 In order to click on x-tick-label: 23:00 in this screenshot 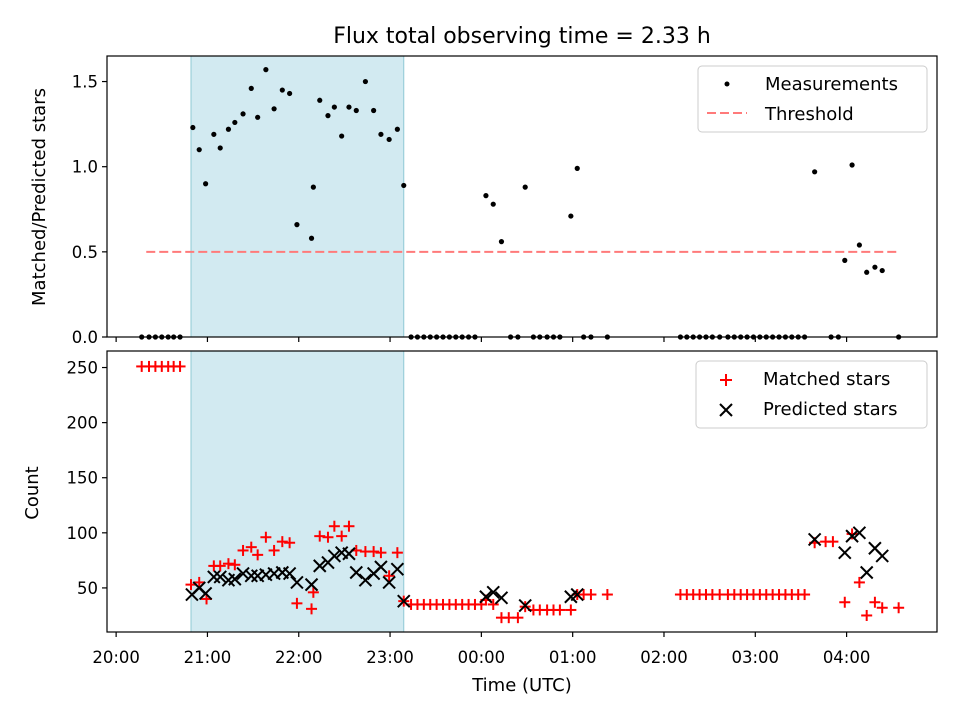, I will do `click(390, 657)`.